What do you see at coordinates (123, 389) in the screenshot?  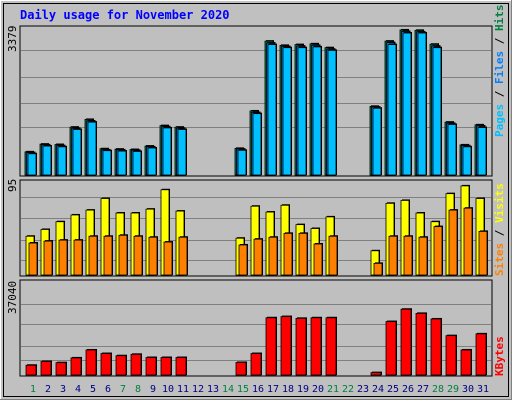 I see `x-tick-label: 7` at bounding box center [123, 389].